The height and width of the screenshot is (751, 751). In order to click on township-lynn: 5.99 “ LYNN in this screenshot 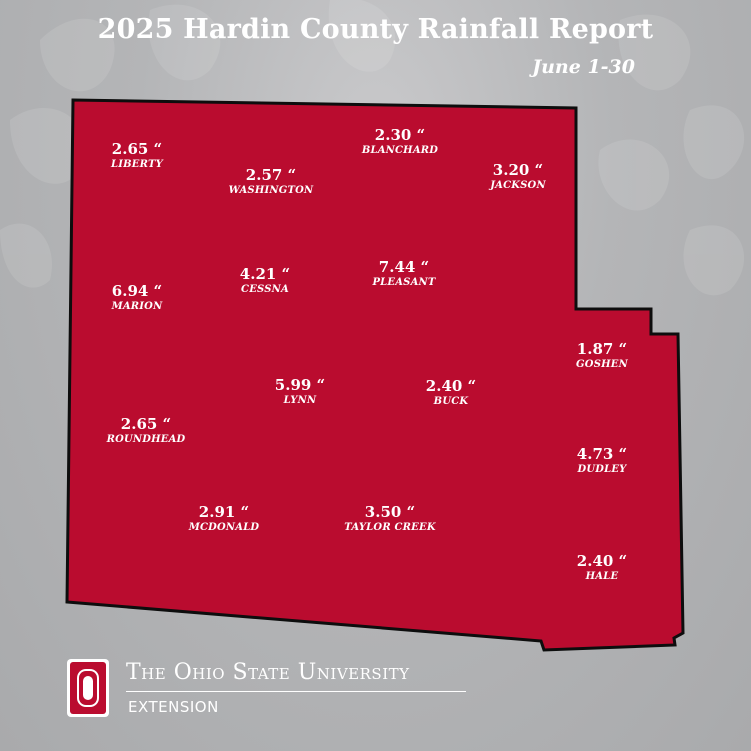, I will do `click(300, 392)`.